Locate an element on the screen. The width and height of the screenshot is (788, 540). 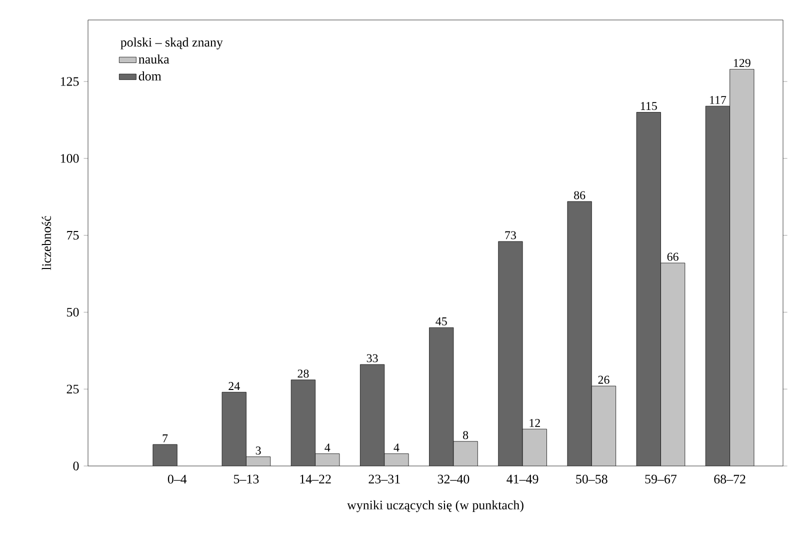
x-axis-title: wyniki uczących się (w punktach) is located at coordinates (435, 506).